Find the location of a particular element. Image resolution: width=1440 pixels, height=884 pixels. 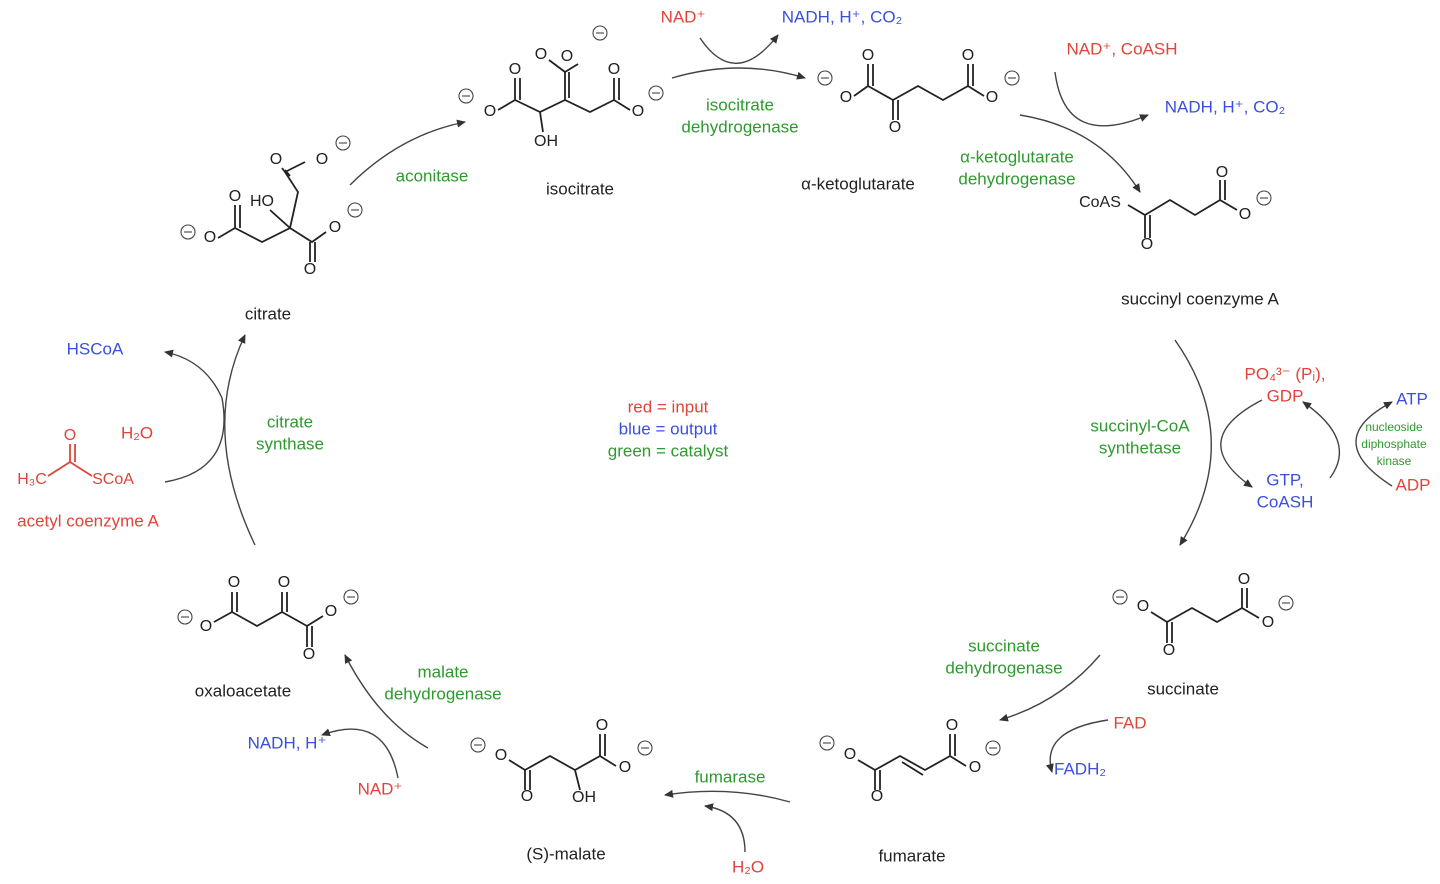

oxaloacetate-bonds is located at coordinates (268, 619).